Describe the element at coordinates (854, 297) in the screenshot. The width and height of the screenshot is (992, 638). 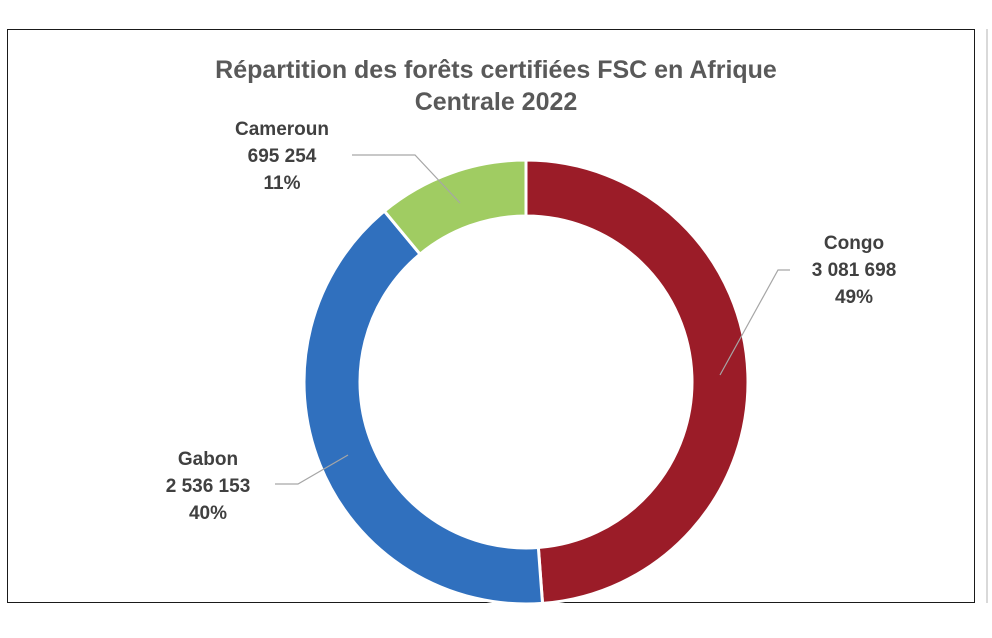
I see `data-label-congo-percent: 49%` at that location.